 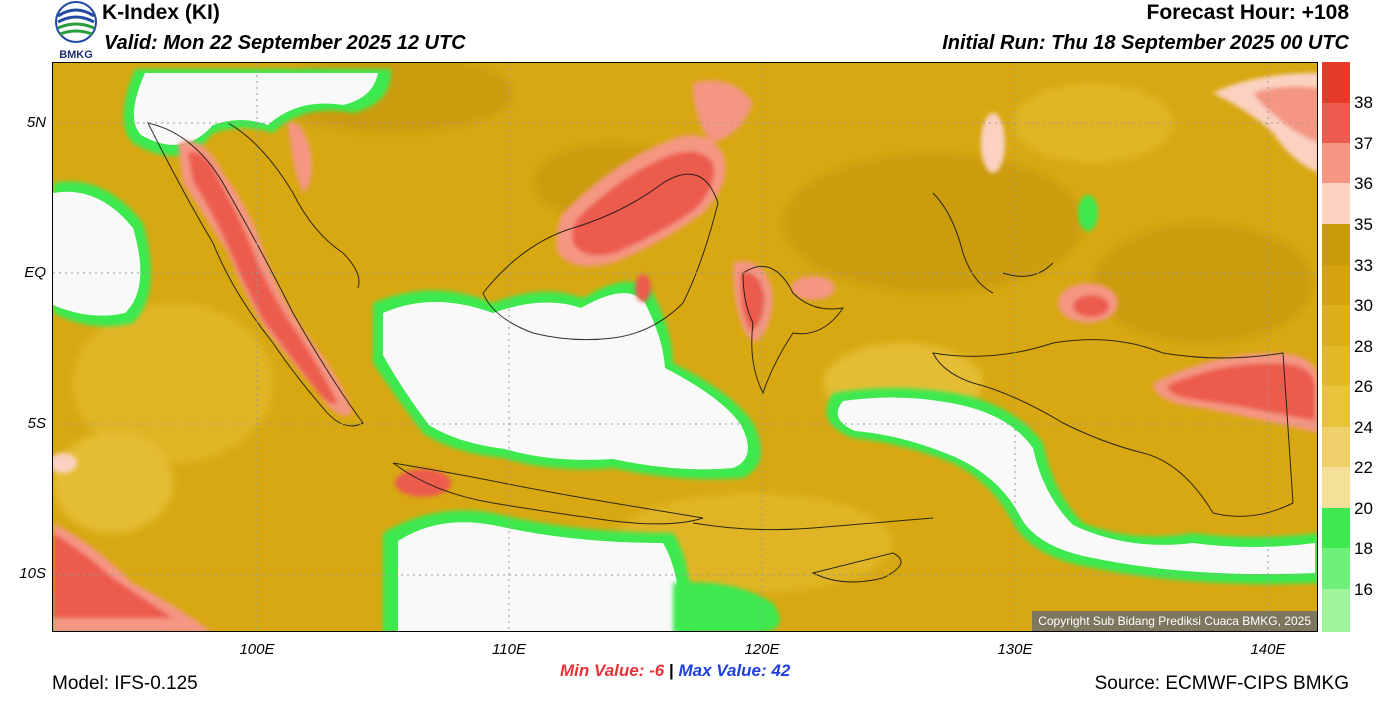 I want to click on forecast-hour: Forecast Hour: +108, so click(x=1248, y=12).